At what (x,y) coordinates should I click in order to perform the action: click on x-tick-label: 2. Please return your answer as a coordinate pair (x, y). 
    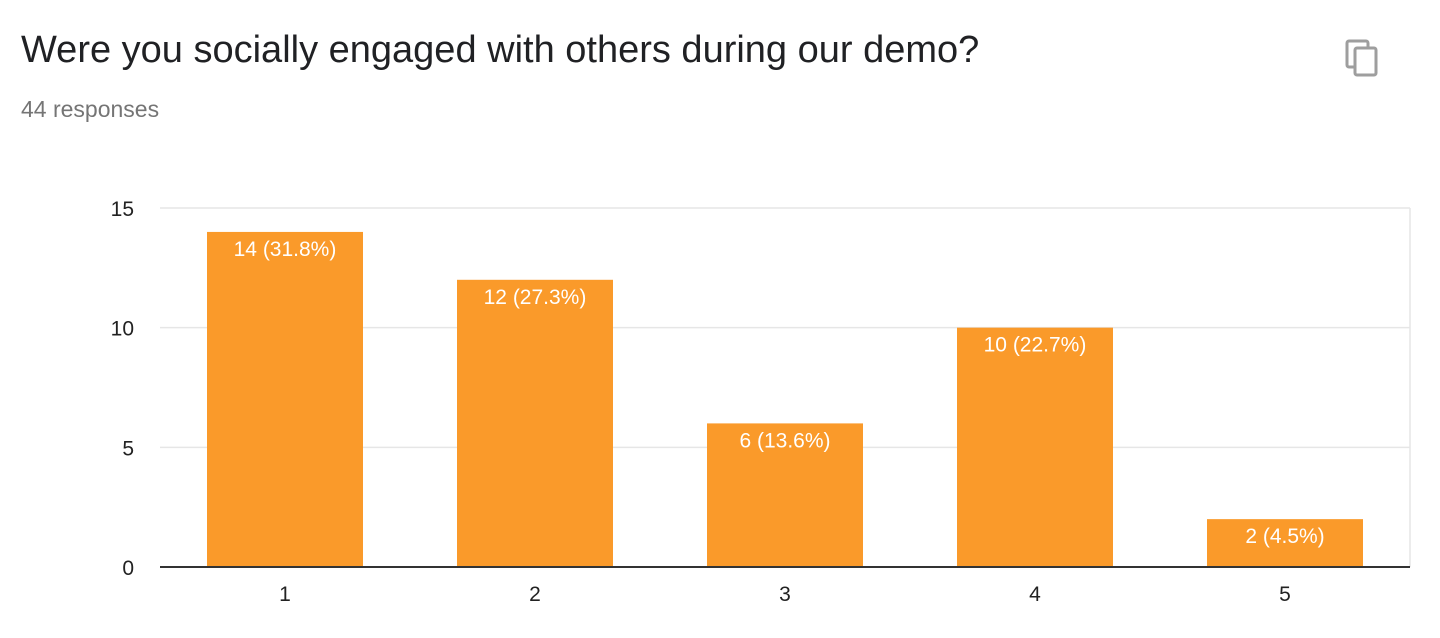
    Looking at the image, I should click on (535, 594).